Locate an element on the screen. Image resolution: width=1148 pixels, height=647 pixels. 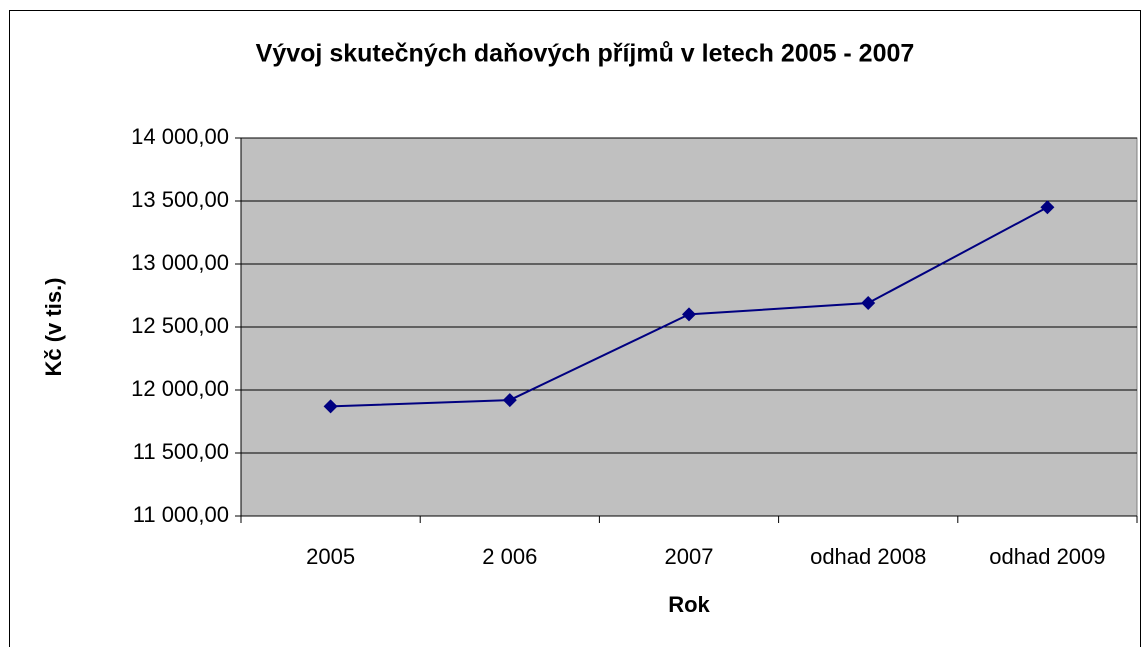
y-tick-label: 13 000,00 is located at coordinates (180, 262).